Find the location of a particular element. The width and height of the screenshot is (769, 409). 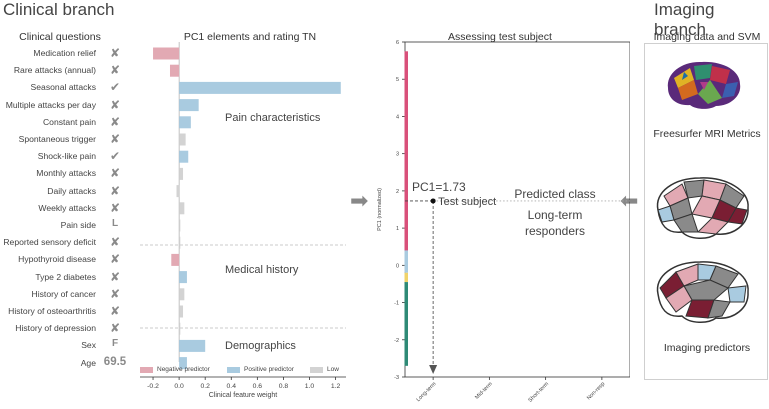

y-tick-label: 6 is located at coordinates (397, 43).